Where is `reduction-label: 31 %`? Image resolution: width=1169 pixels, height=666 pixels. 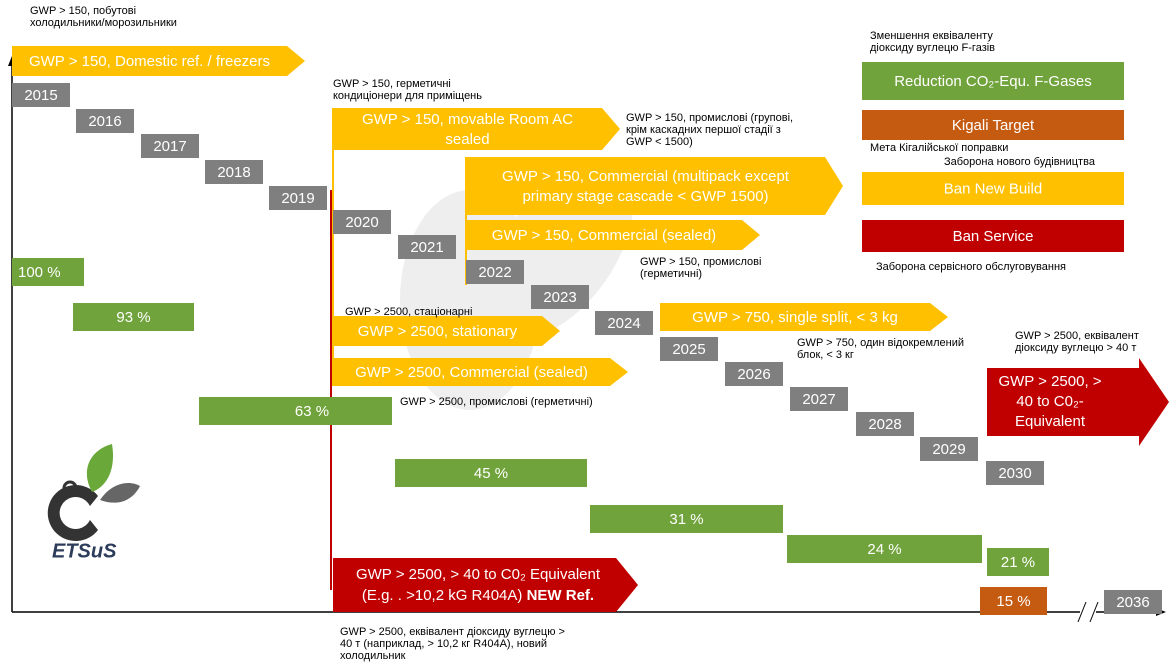
reduction-label: 31 % is located at coordinates (686, 519).